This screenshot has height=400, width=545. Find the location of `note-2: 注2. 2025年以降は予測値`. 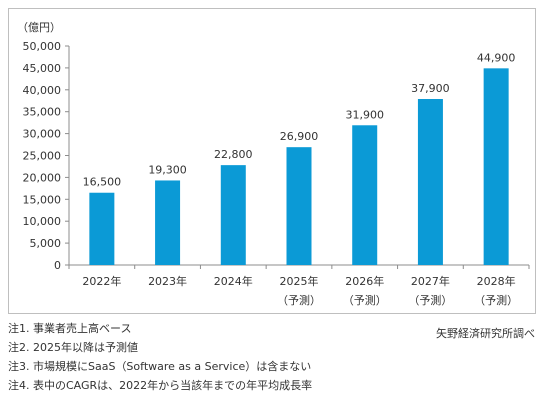

note-2: 注2. 2025年以降は予測値 is located at coordinates (73, 347).